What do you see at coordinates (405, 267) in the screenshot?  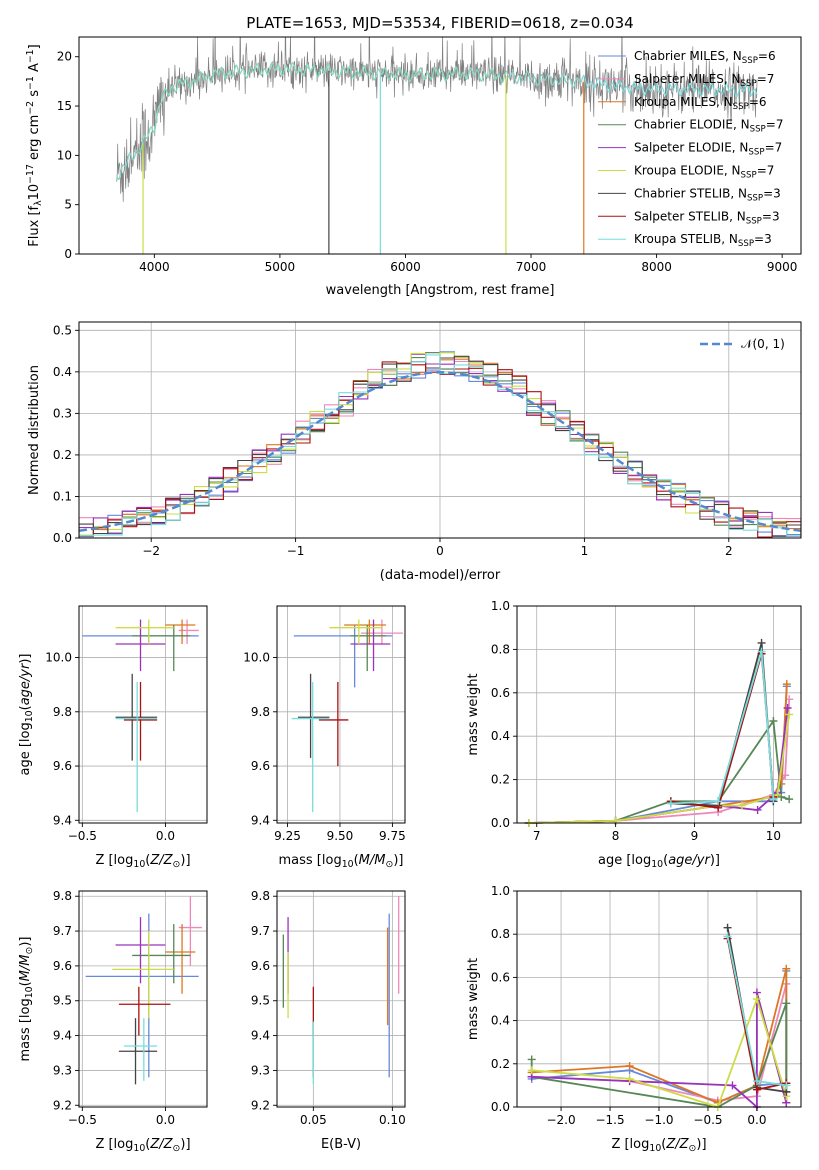 I see `x-tick-label: 6000` at bounding box center [405, 267].